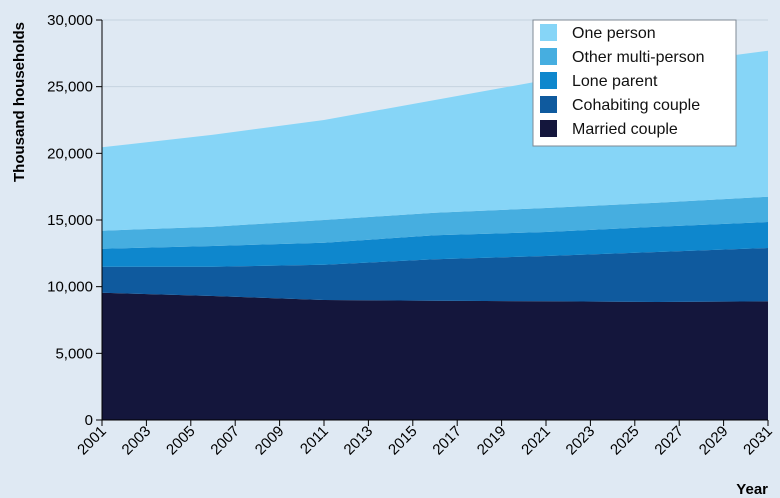  Describe the element at coordinates (70, 87) in the screenshot. I see `y-tick-label: 25,000` at that location.